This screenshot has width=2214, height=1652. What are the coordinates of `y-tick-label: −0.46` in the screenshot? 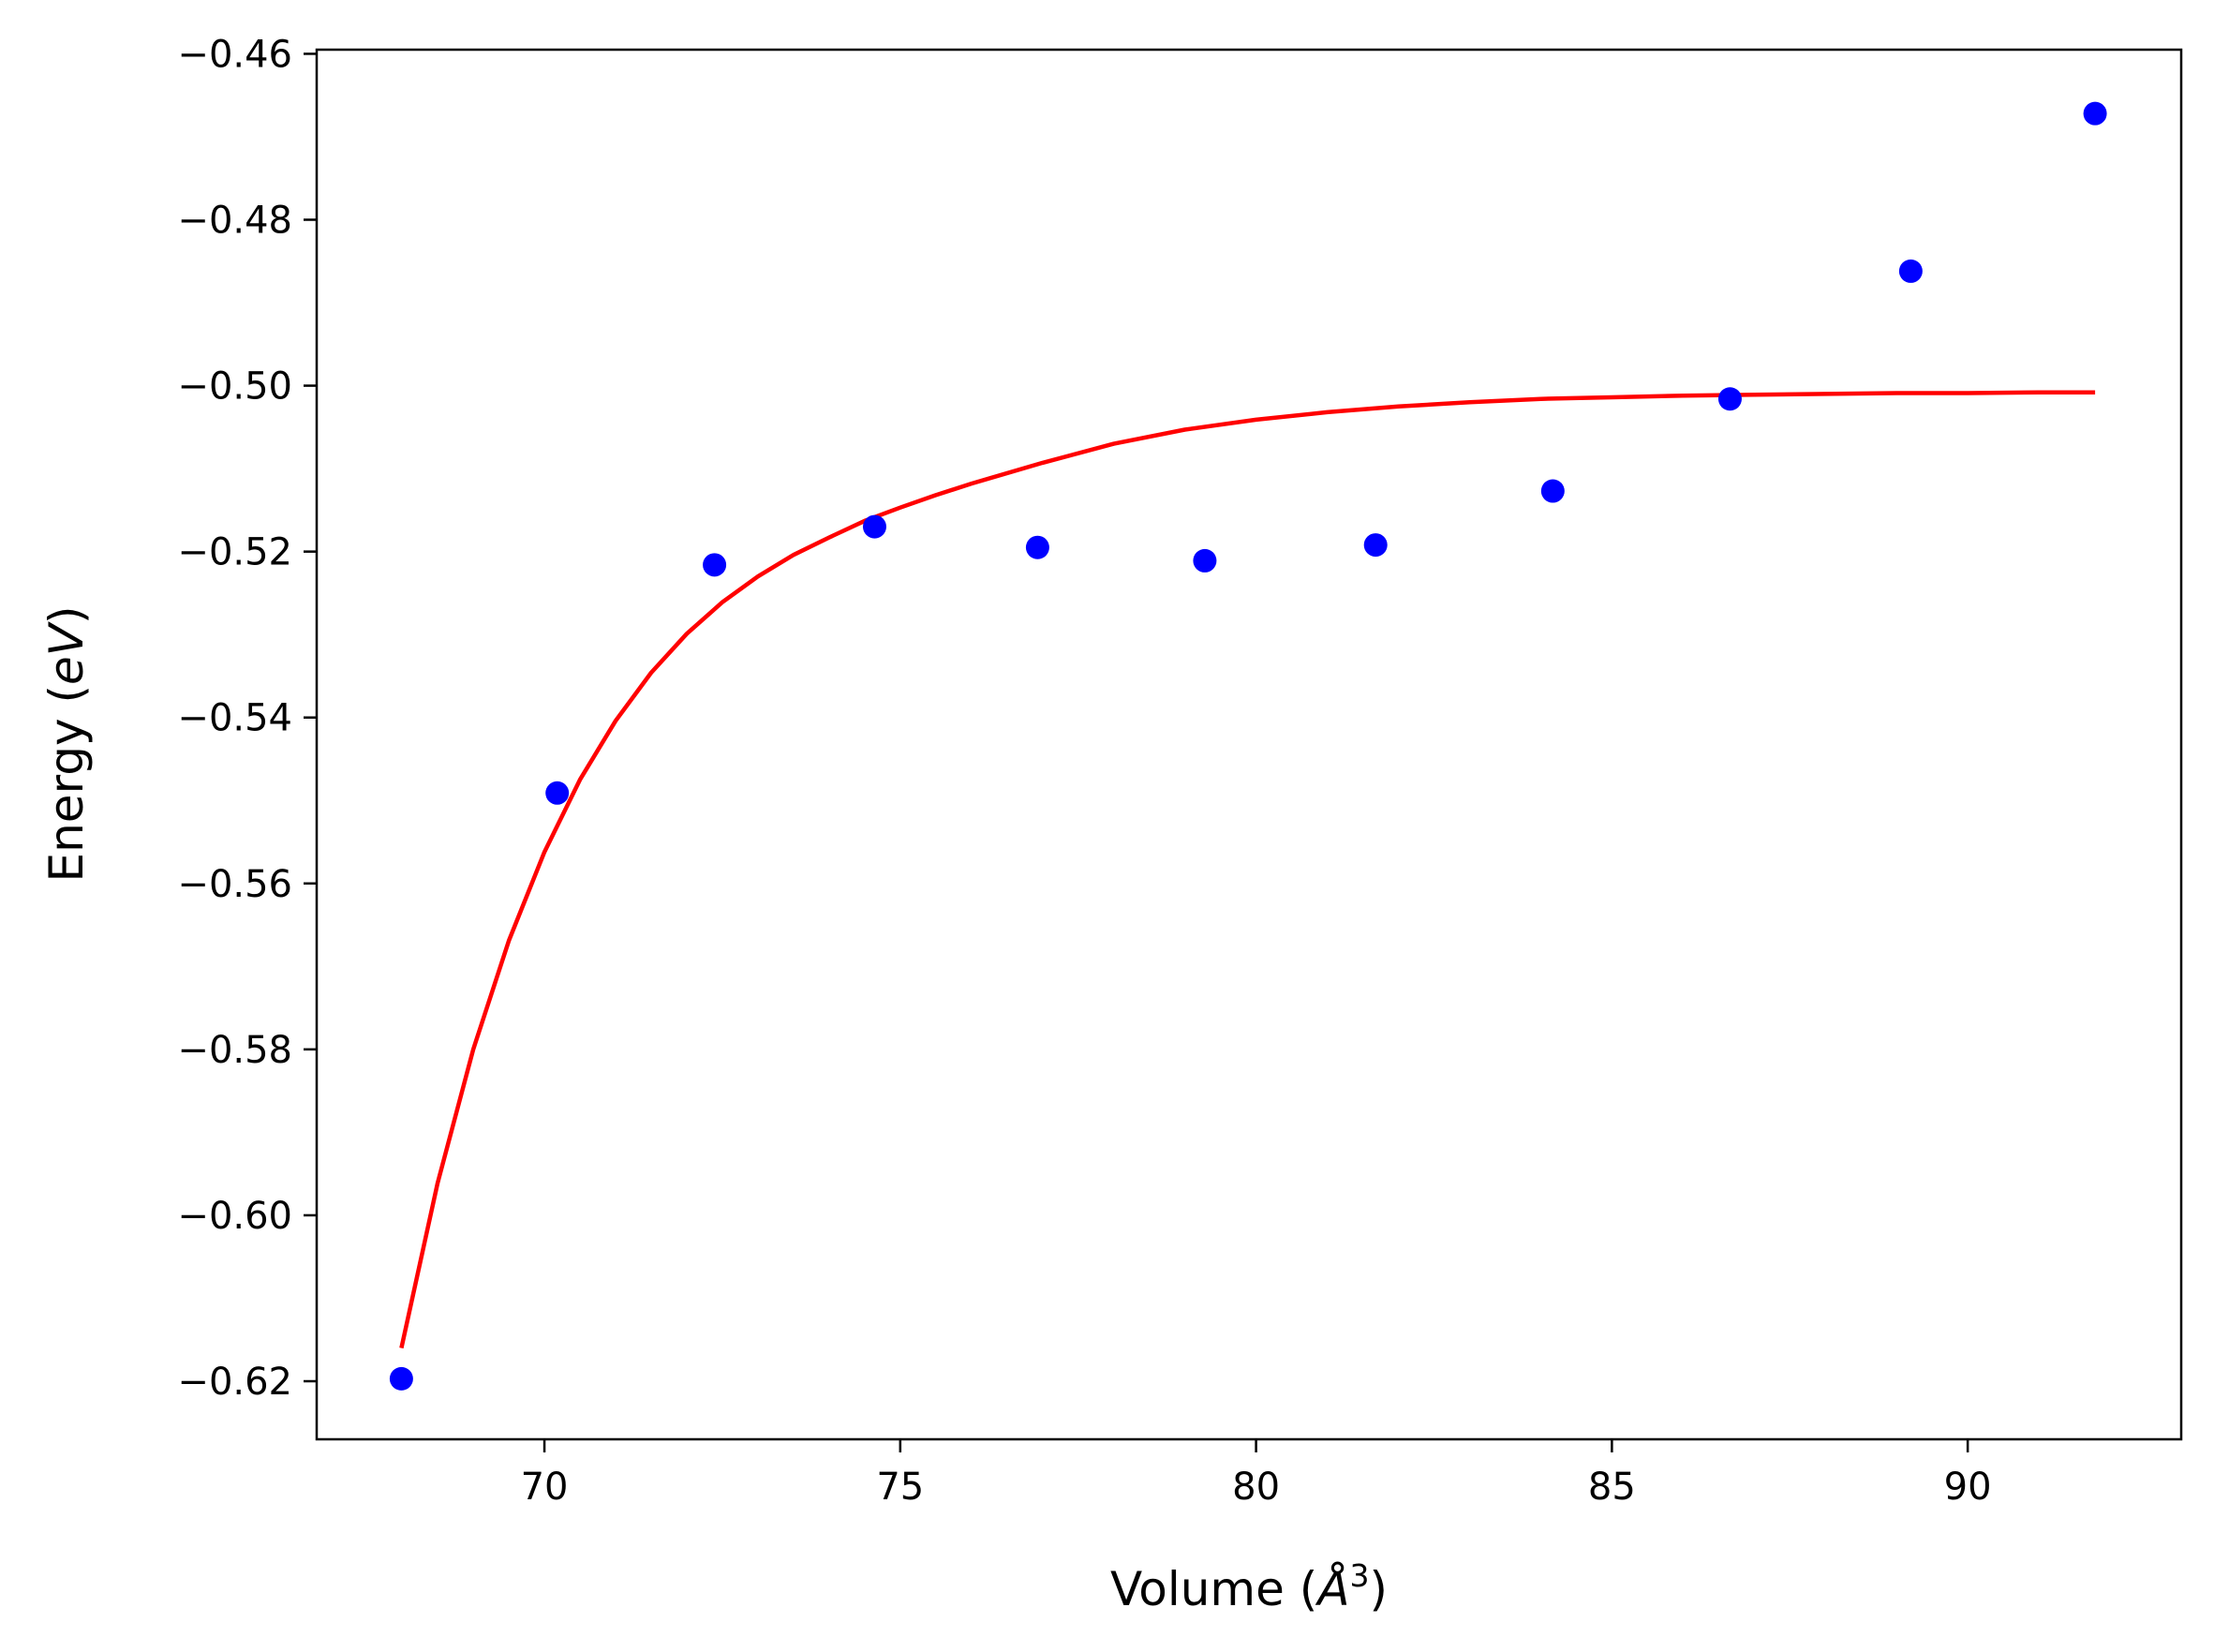 It's located at (234, 54).